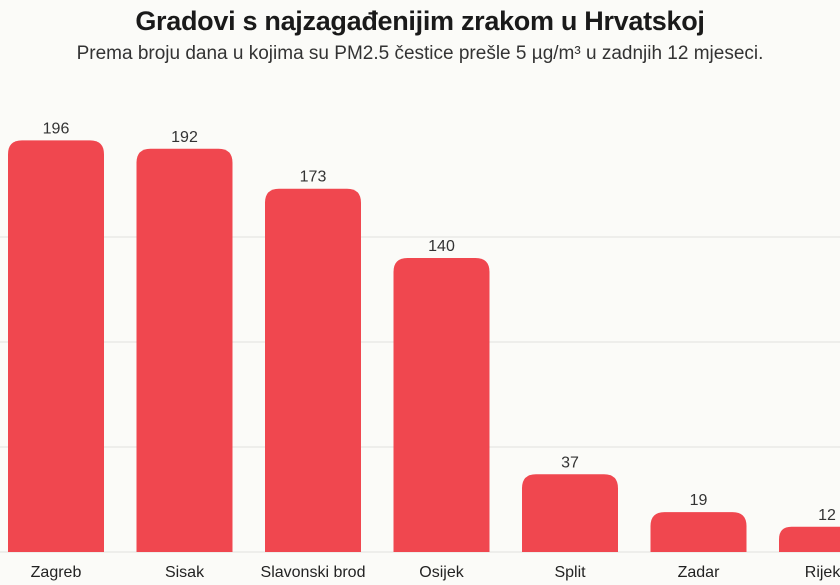 This screenshot has width=840, height=585. What do you see at coordinates (56, 572) in the screenshot?
I see `x-tick-label: Zagreb` at bounding box center [56, 572].